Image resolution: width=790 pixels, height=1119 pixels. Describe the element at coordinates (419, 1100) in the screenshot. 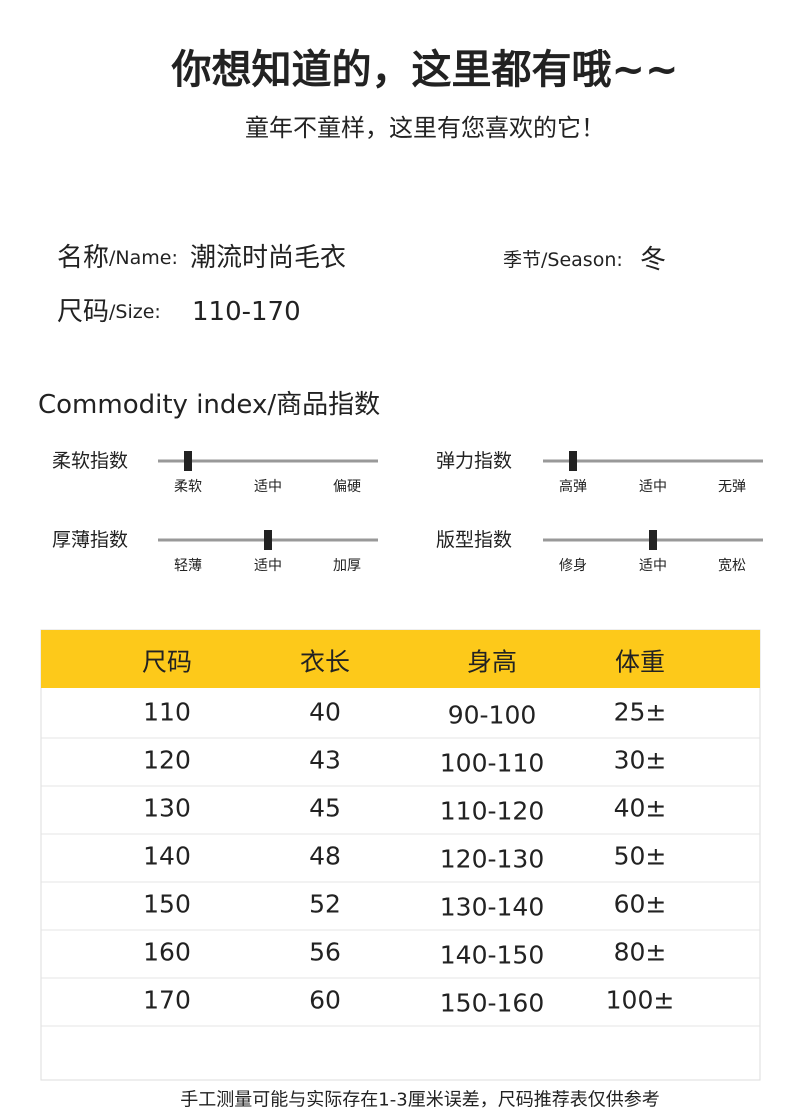

I see `footer-note: 手工测量可能与实际存在1-3厘米误差，尺码推荐表仅供参考` at that location.